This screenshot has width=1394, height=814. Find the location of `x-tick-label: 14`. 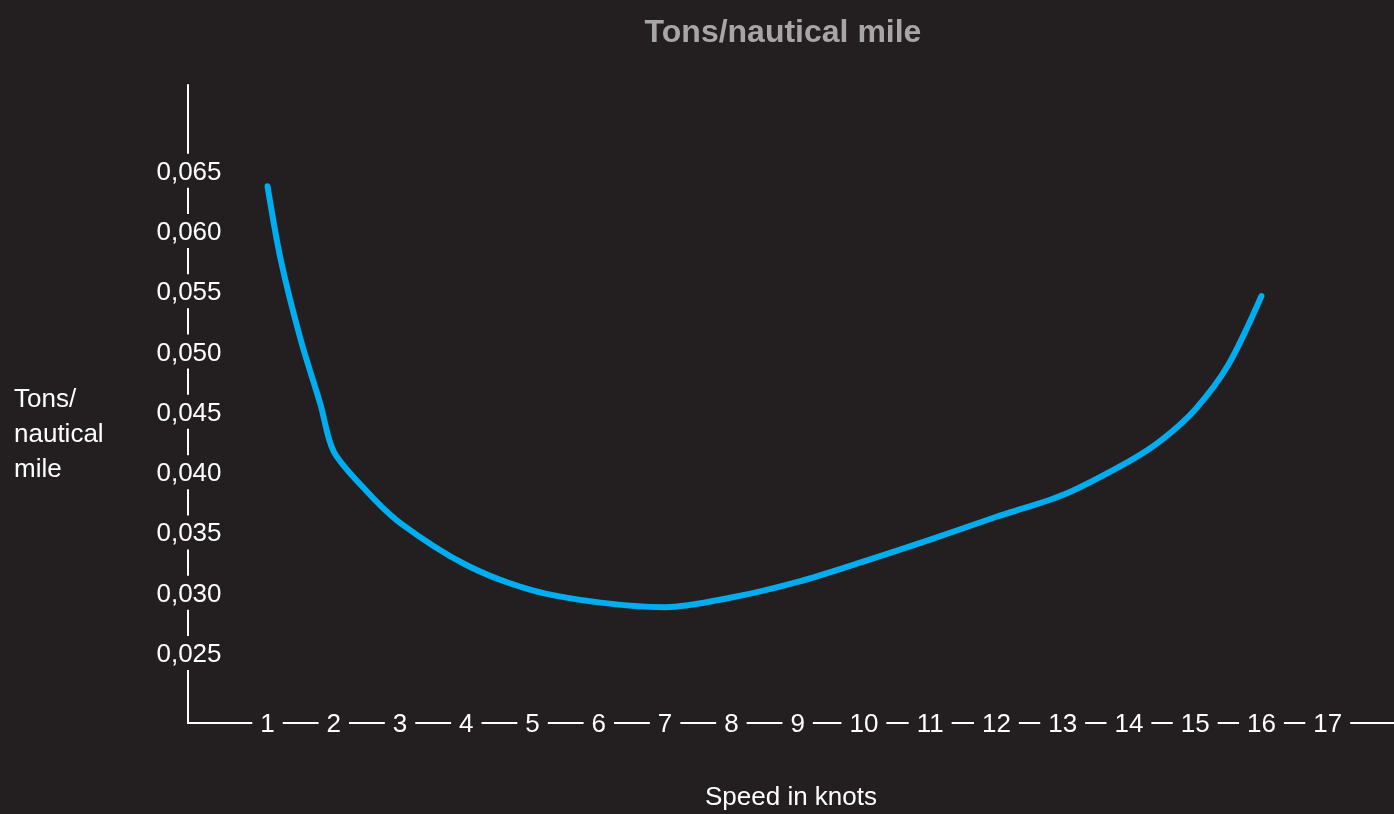

x-tick-label: 14 is located at coordinates (1129, 723).